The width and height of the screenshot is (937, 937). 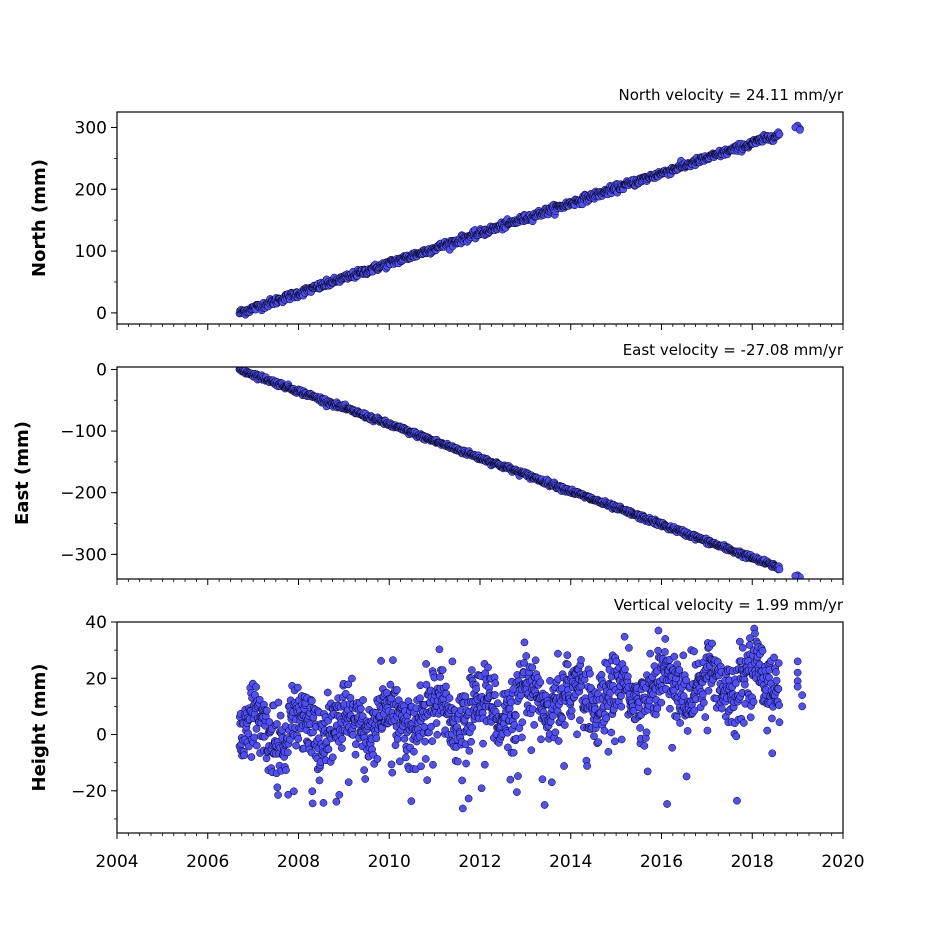 I want to click on x-tick-label: 2020, so click(x=842, y=862).